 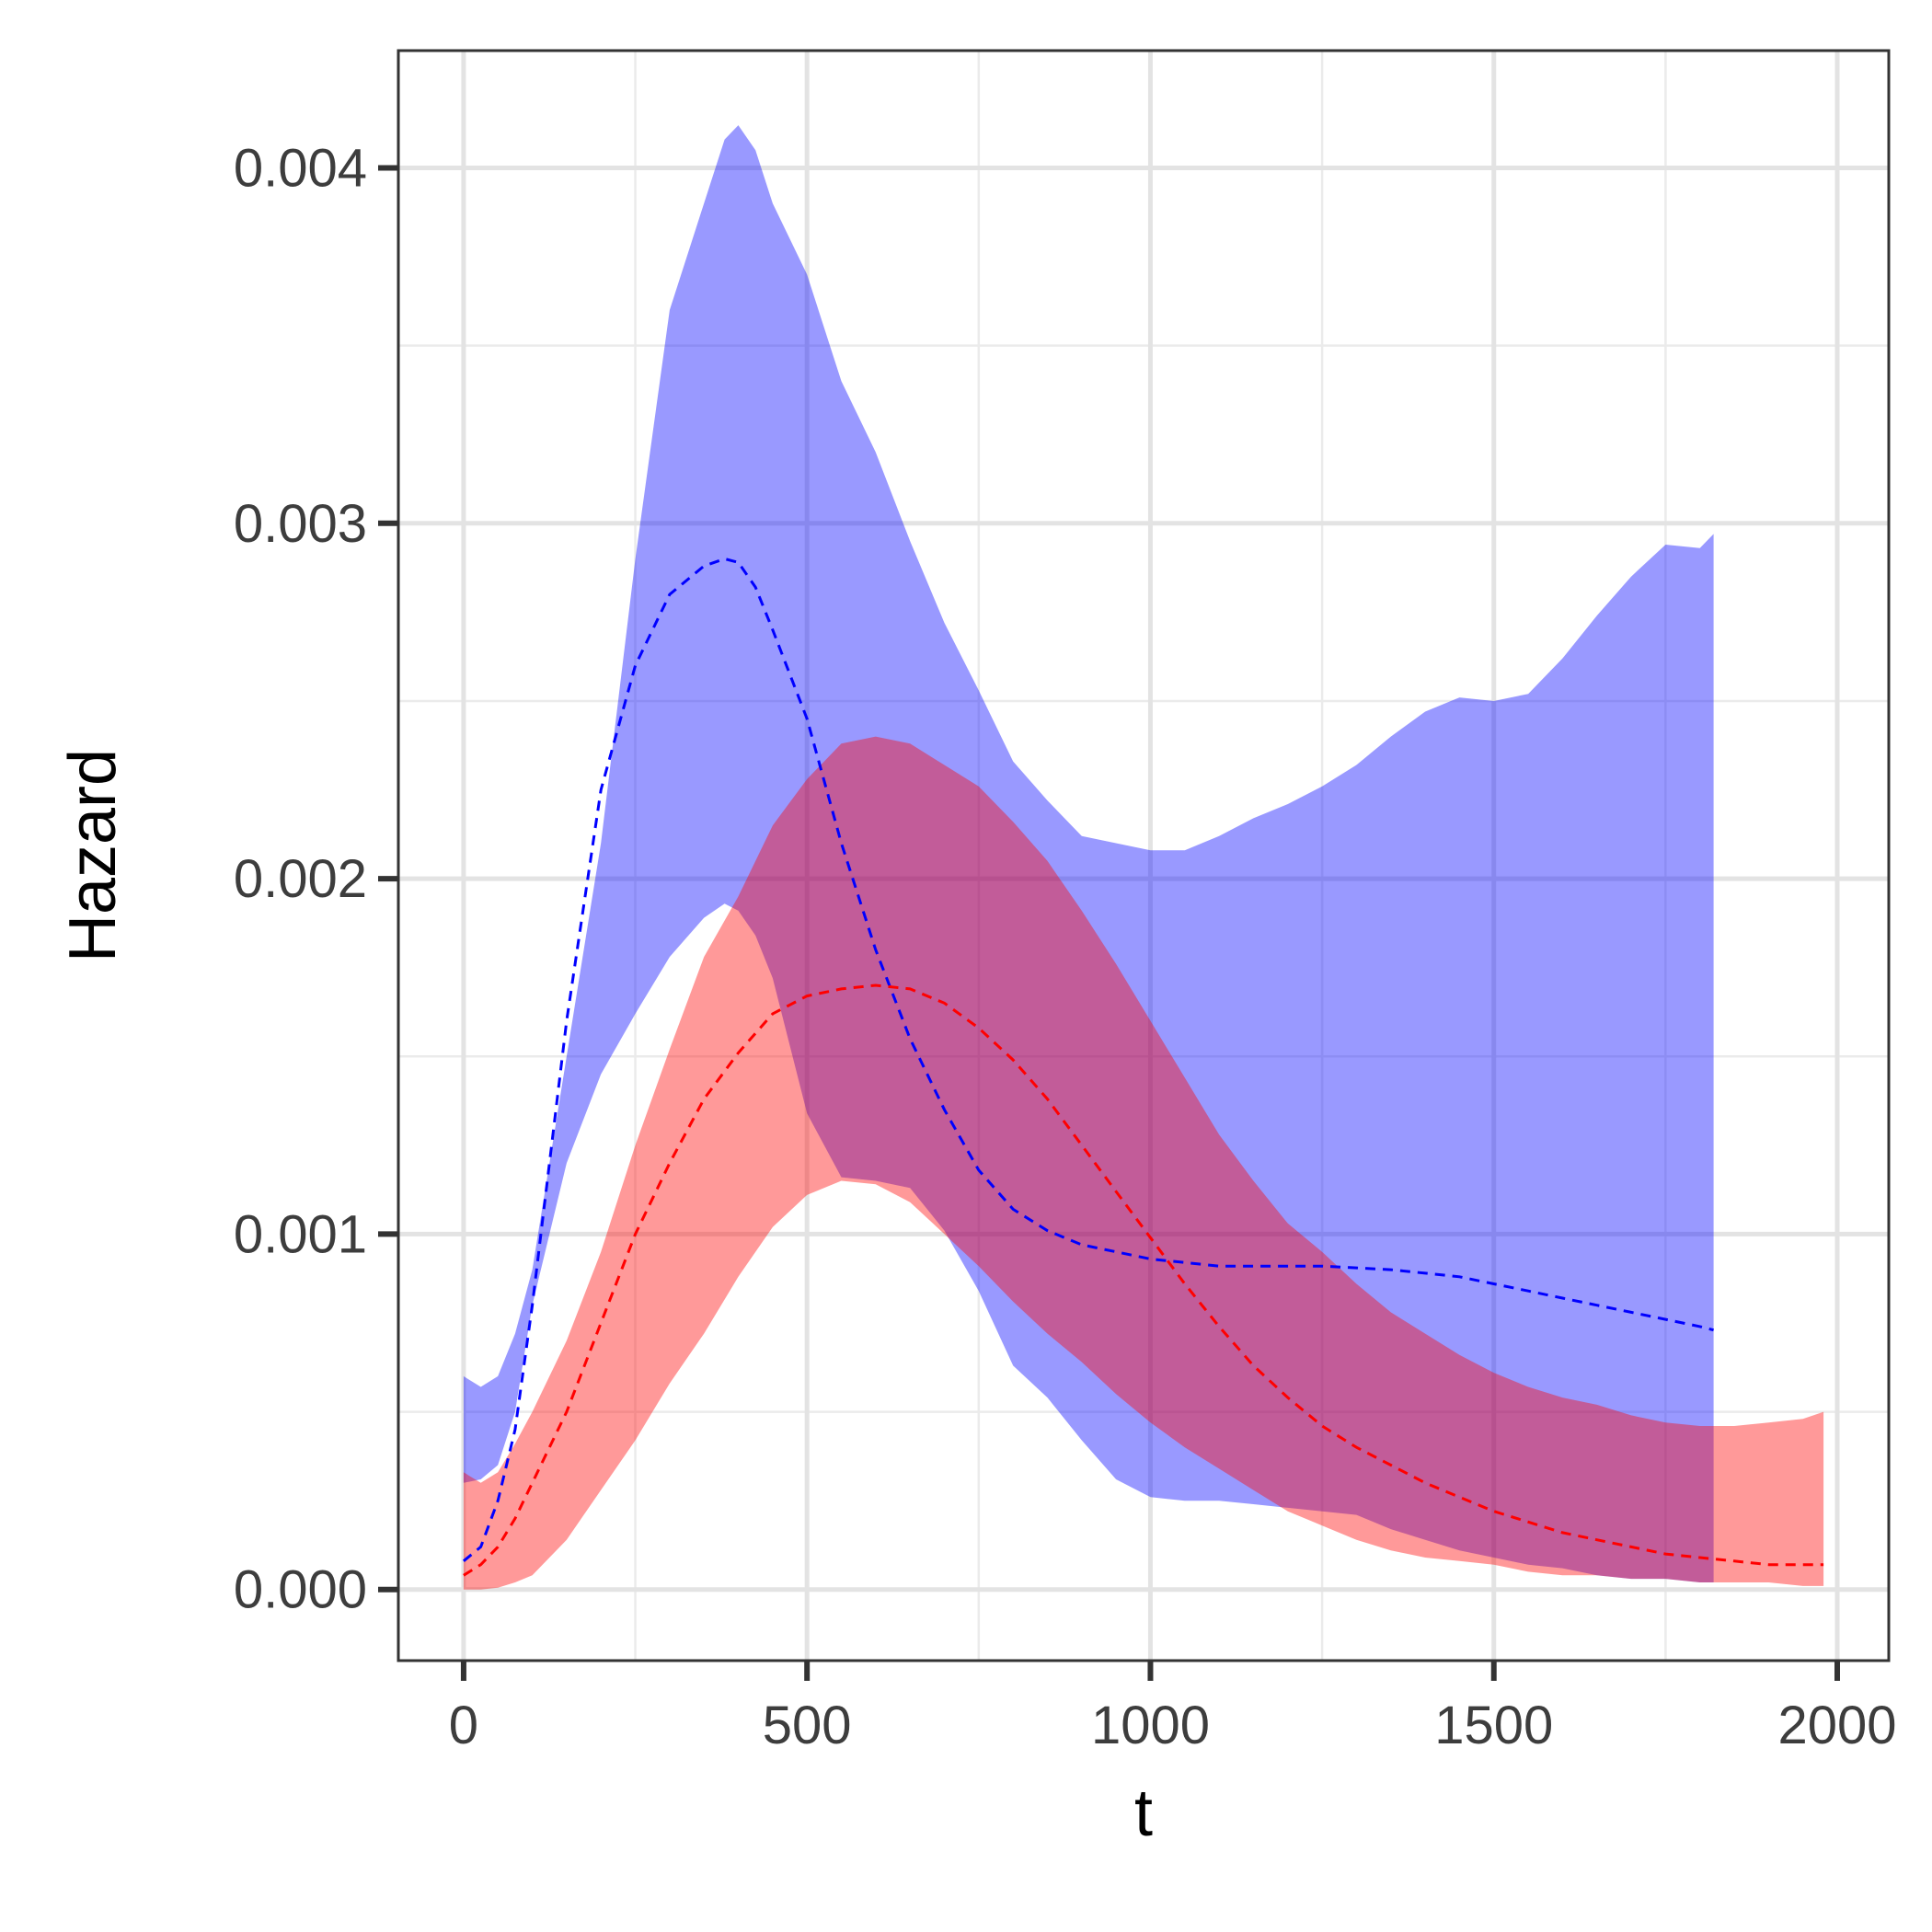 I want to click on y-tick-label: 0.001, so click(x=300, y=1234).